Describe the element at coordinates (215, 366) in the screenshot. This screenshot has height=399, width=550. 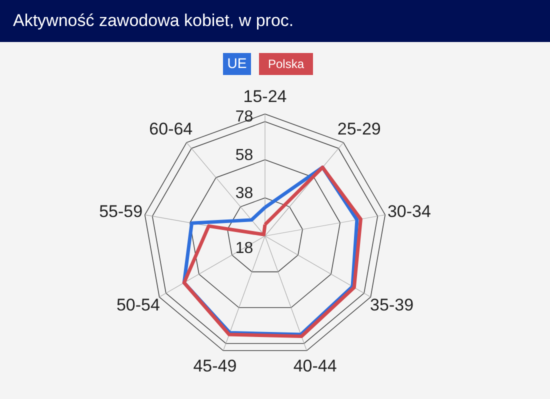
I see `spoke-label: 45-49` at that location.